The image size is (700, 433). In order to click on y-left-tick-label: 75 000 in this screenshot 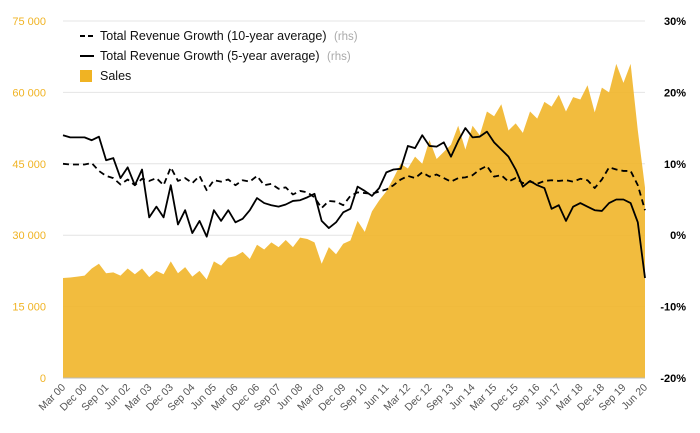, I will do `click(29, 22)`.